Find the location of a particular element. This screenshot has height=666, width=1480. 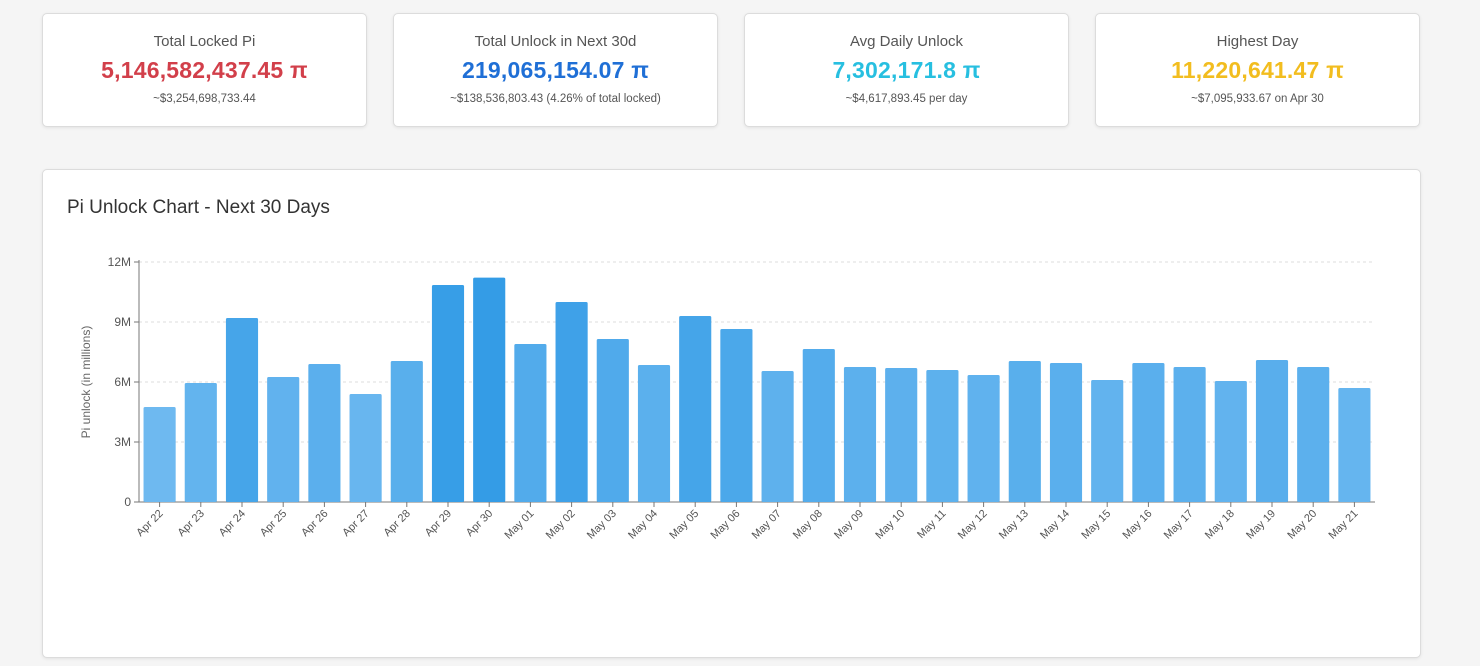

y-tick-label: 3M is located at coordinates (122, 442).